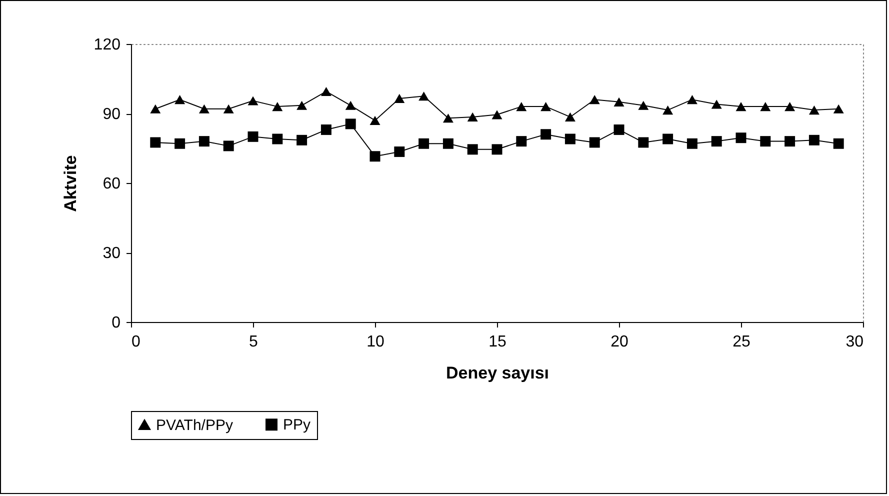 This screenshot has height=496, width=889. Describe the element at coordinates (297, 425) in the screenshot. I see `legend-label: PPy` at that location.